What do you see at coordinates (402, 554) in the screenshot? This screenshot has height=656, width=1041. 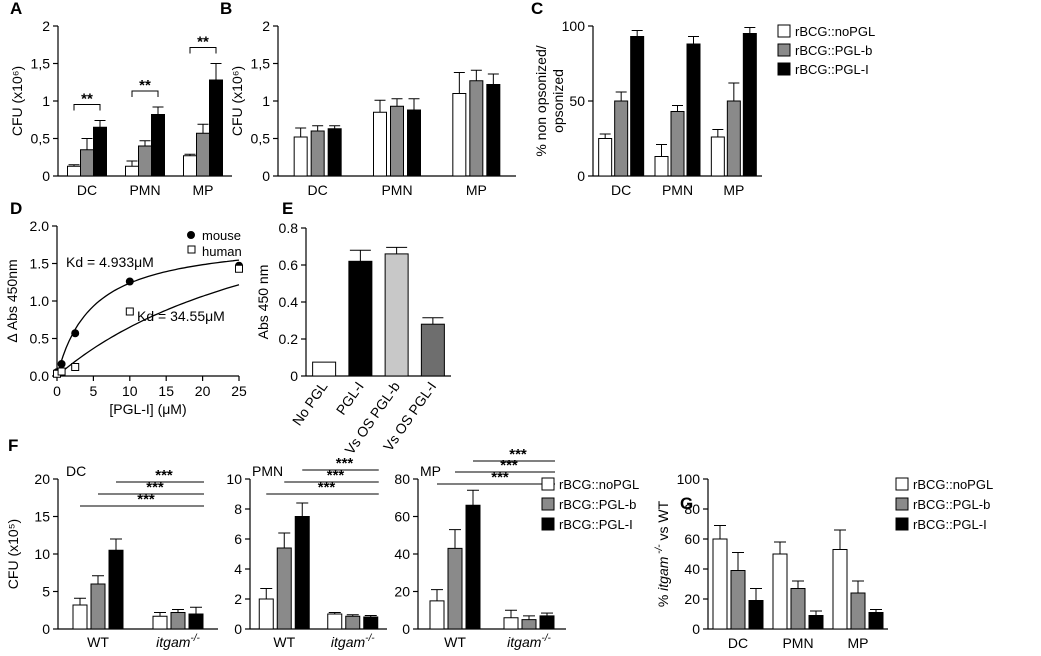 I see `y-tick-label: 40` at bounding box center [402, 554].